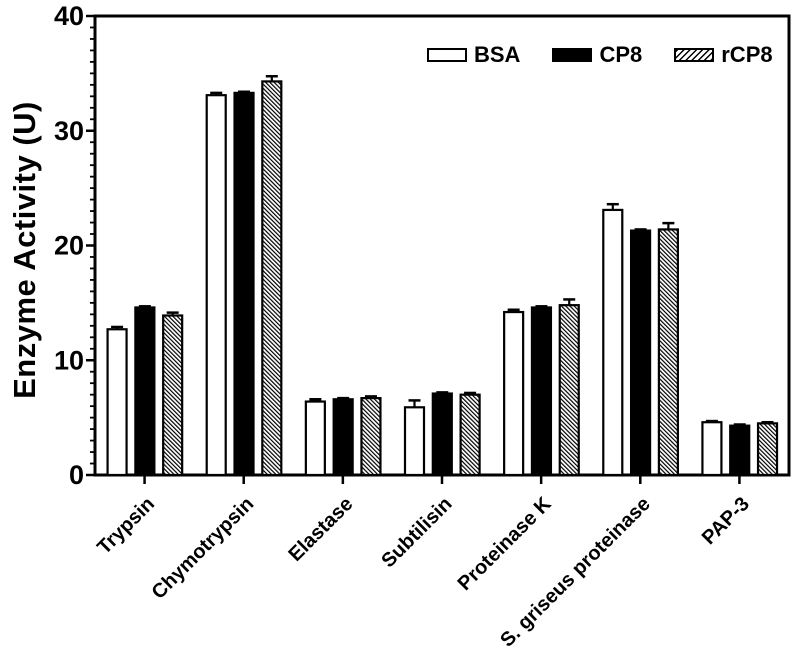 Image resolution: width=800 pixels, height=662 pixels. What do you see at coordinates (569, 390) in the screenshot?
I see `bar-rcp8-proteinase-k` at bounding box center [569, 390].